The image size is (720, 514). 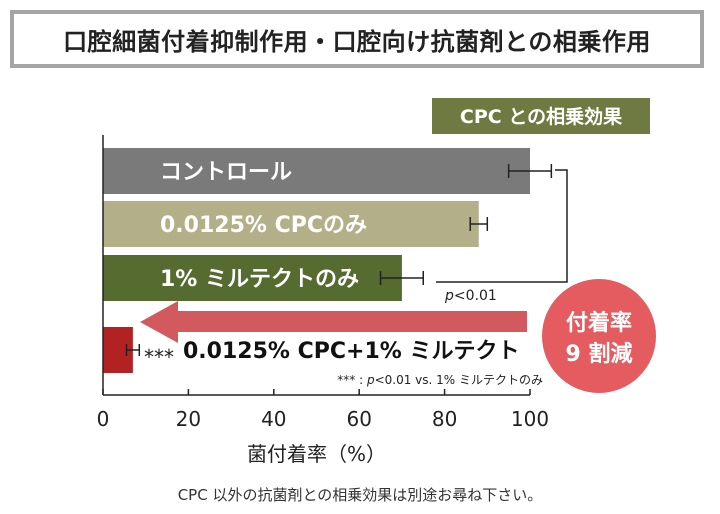 I want to click on x-tick-label: 0, so click(x=103, y=419).